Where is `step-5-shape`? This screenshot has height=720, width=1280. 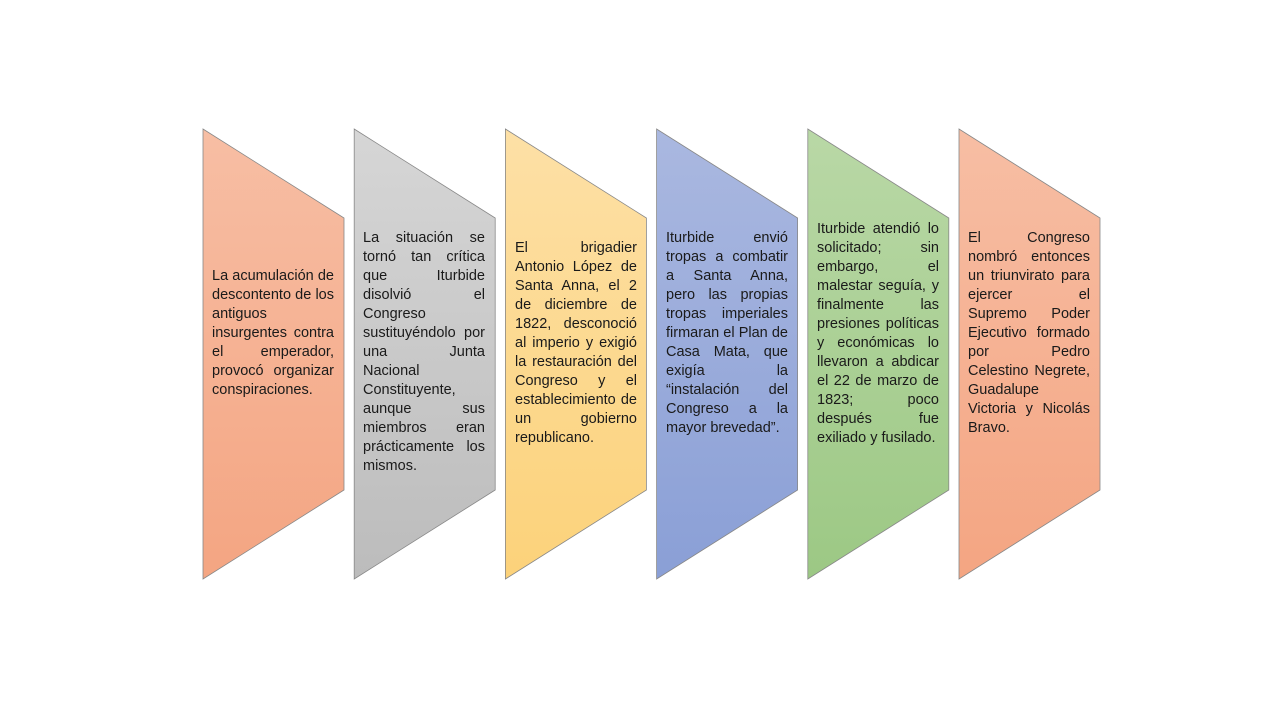
step-5-shape is located at coordinates (878, 354).